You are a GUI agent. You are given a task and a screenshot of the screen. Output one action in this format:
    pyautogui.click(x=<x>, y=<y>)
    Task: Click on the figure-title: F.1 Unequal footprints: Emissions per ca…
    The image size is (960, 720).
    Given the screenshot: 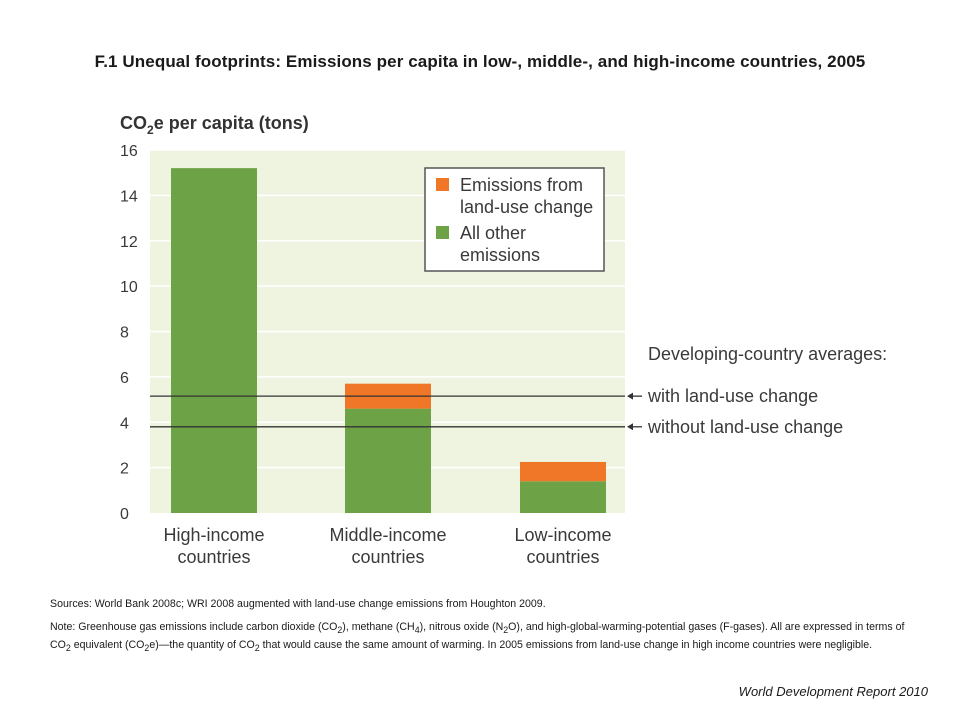 What is the action you would take?
    pyautogui.click(x=480, y=61)
    